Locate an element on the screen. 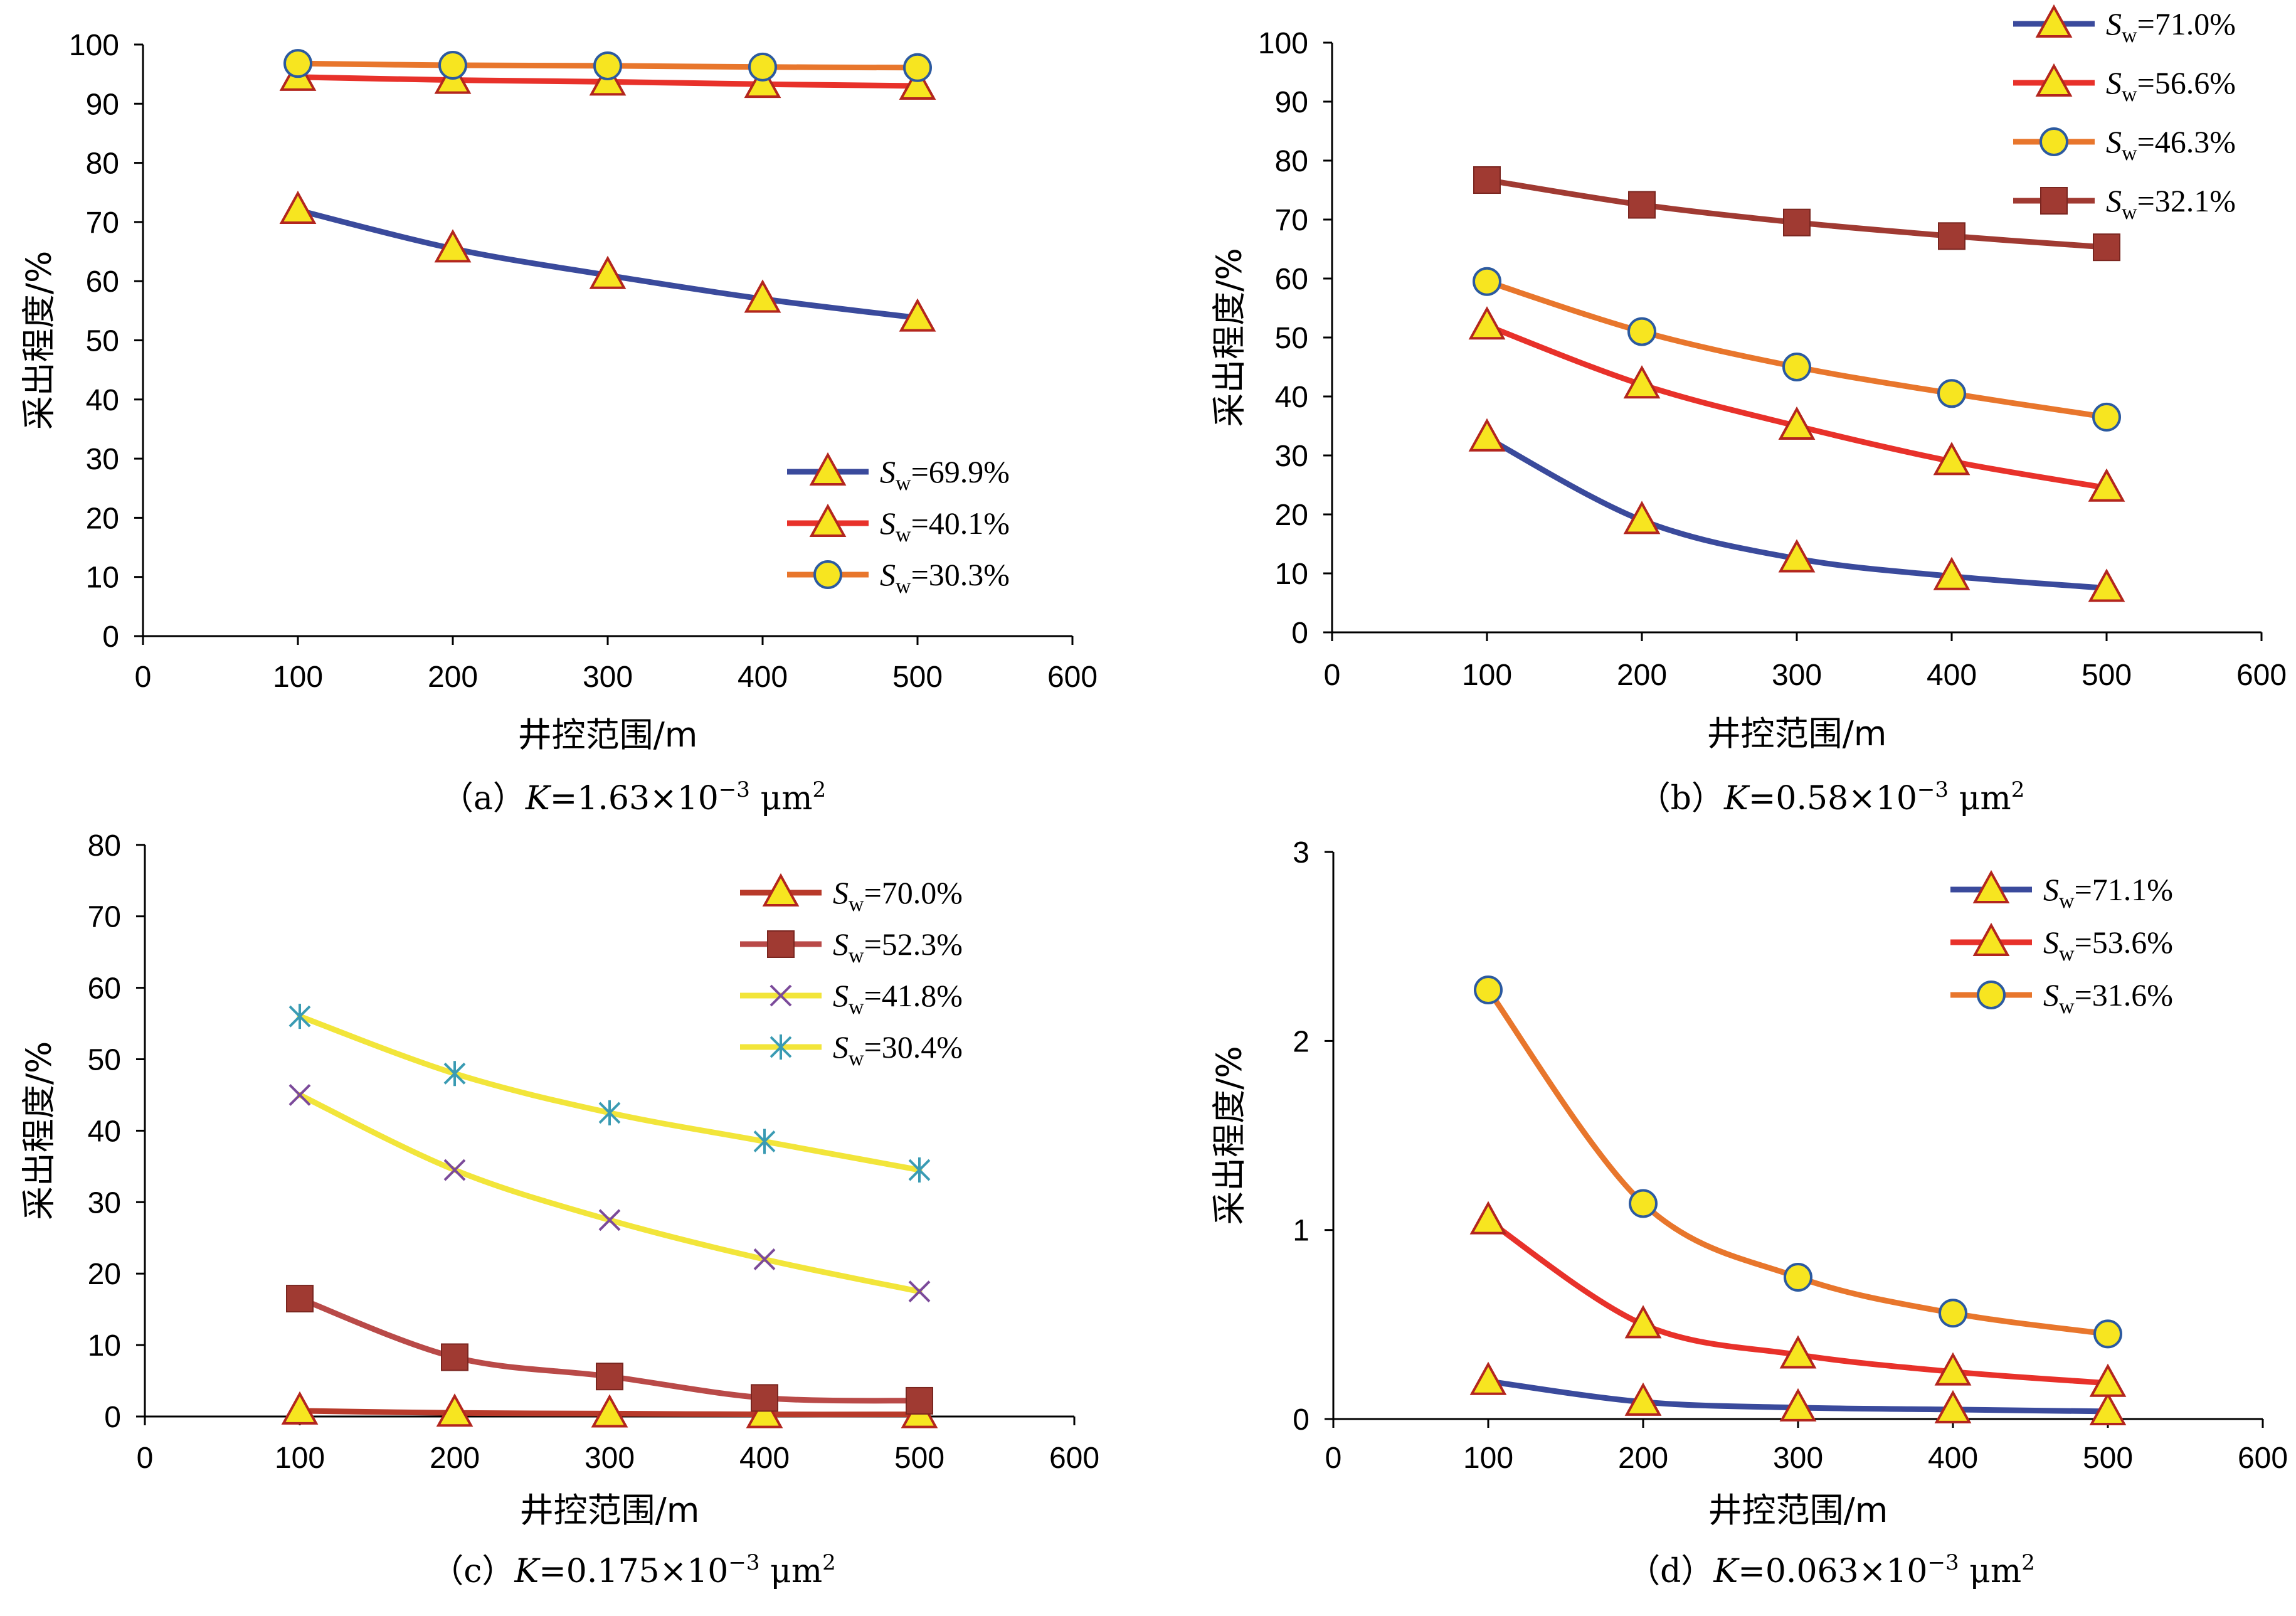  y-tick-label: 0 is located at coordinates (1301, 1420).